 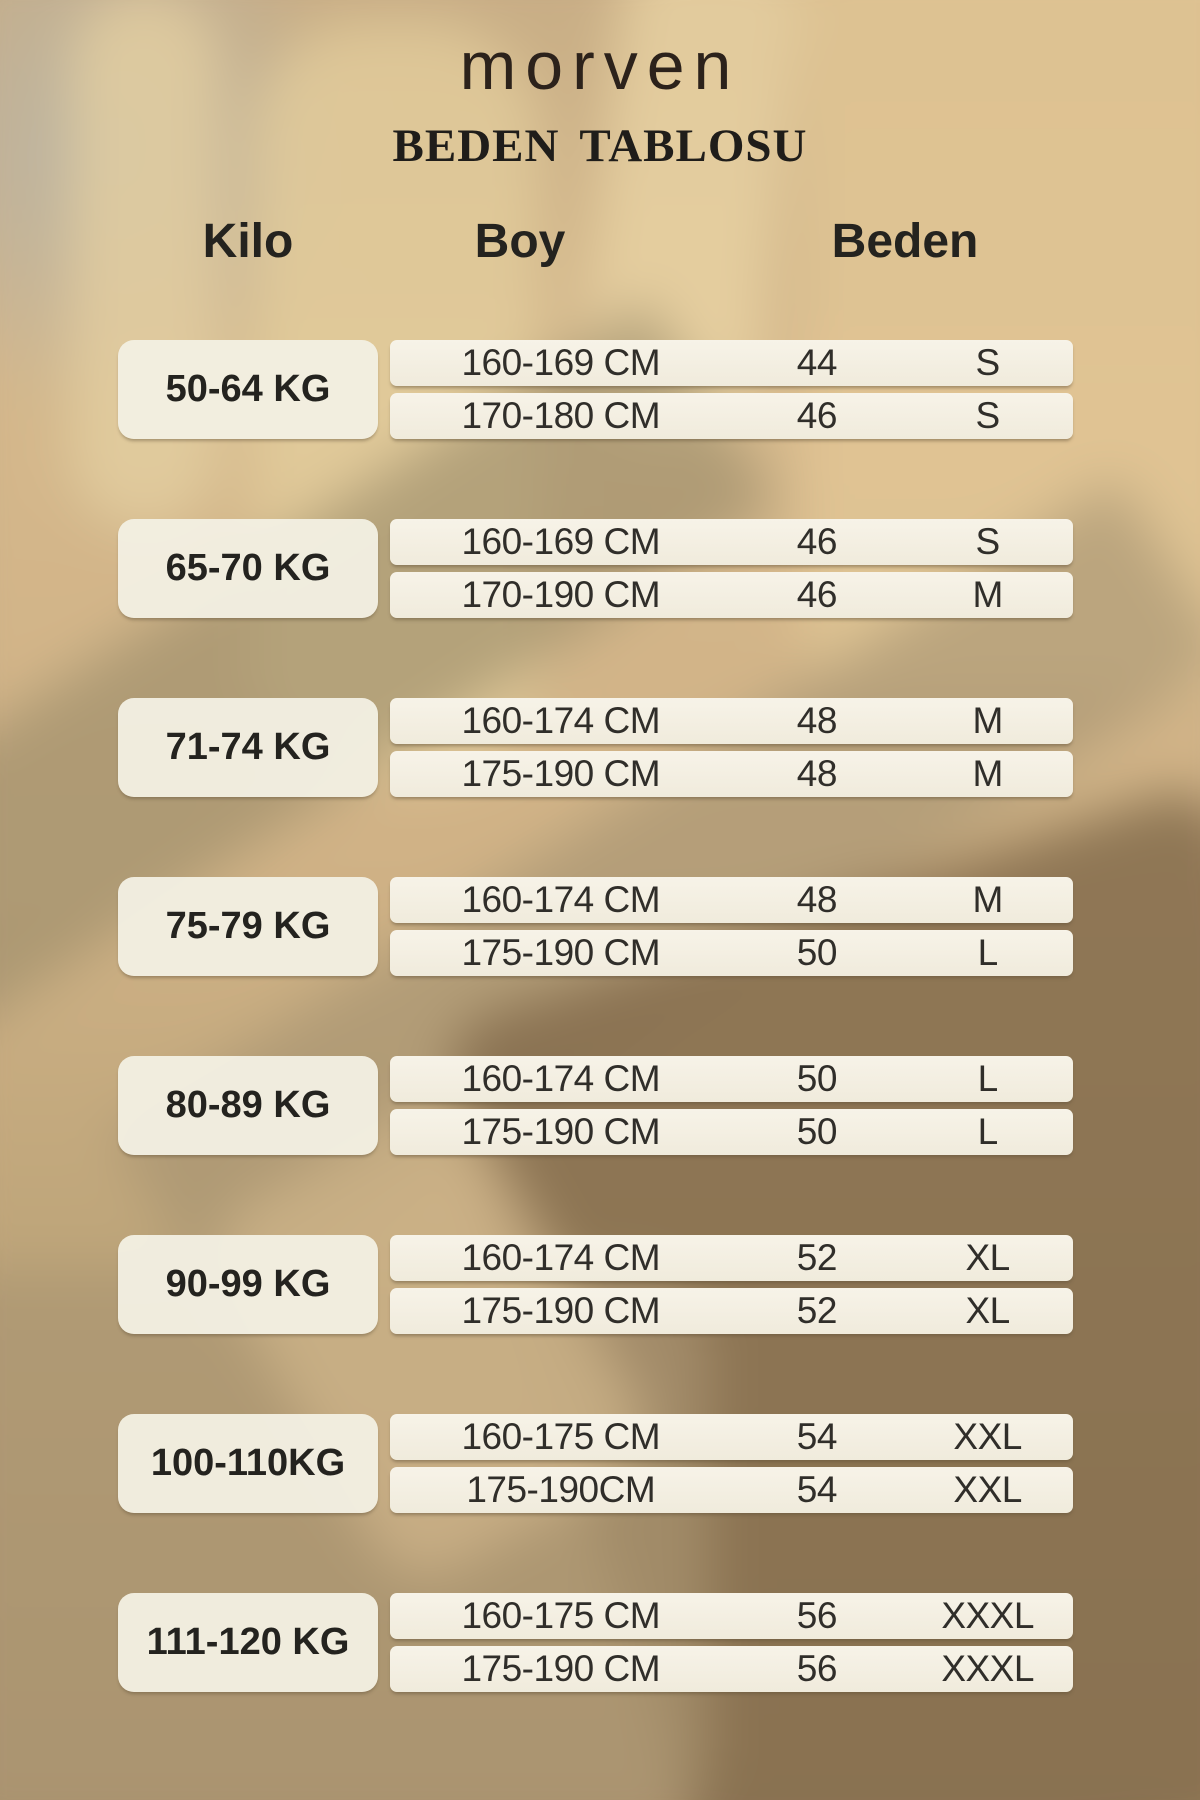 What do you see at coordinates (905, 241) in the screenshot?
I see `col-header-beden: Beden` at bounding box center [905, 241].